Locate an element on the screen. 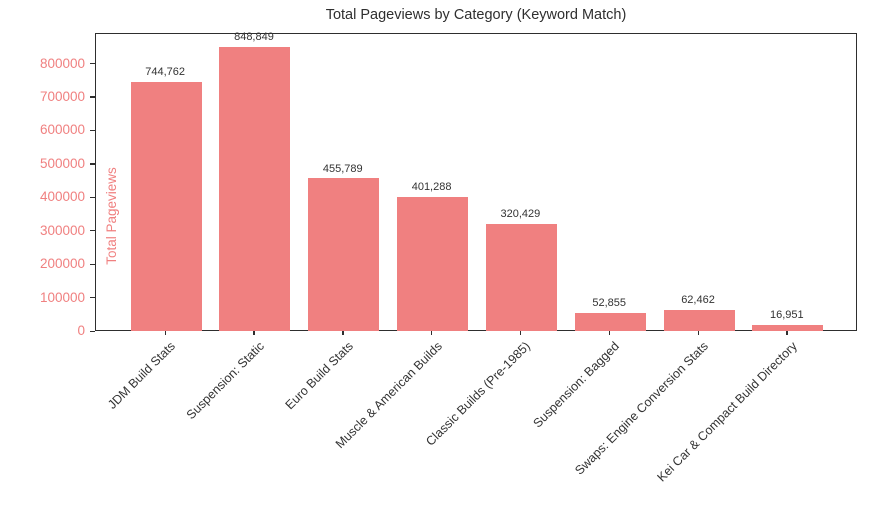  y-tick-label: 500000 is located at coordinates (62, 163).